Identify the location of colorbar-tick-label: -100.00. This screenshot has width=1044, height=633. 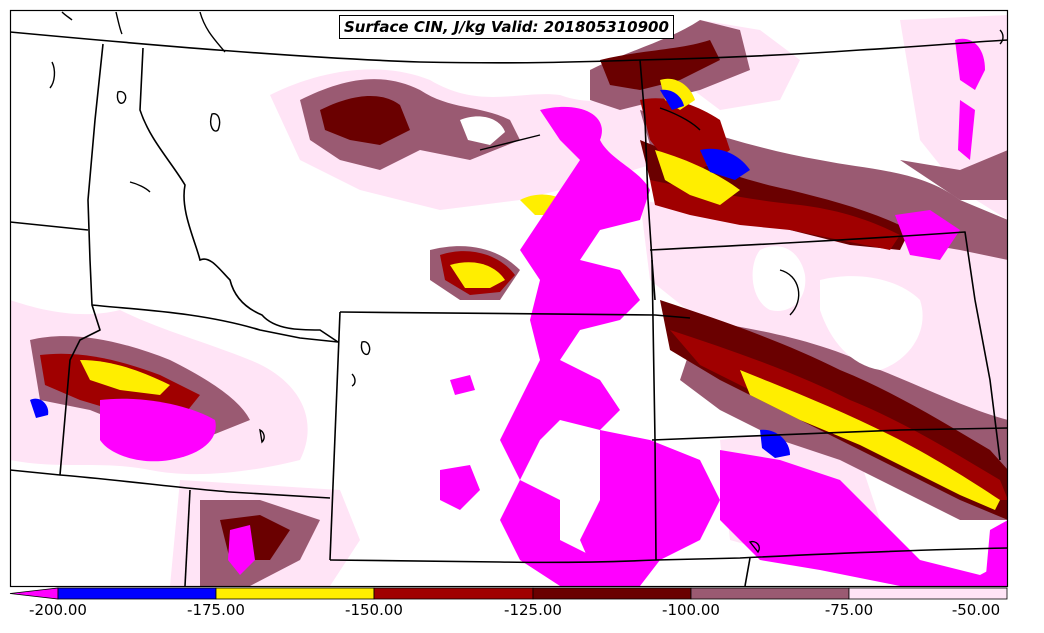
(691, 610).